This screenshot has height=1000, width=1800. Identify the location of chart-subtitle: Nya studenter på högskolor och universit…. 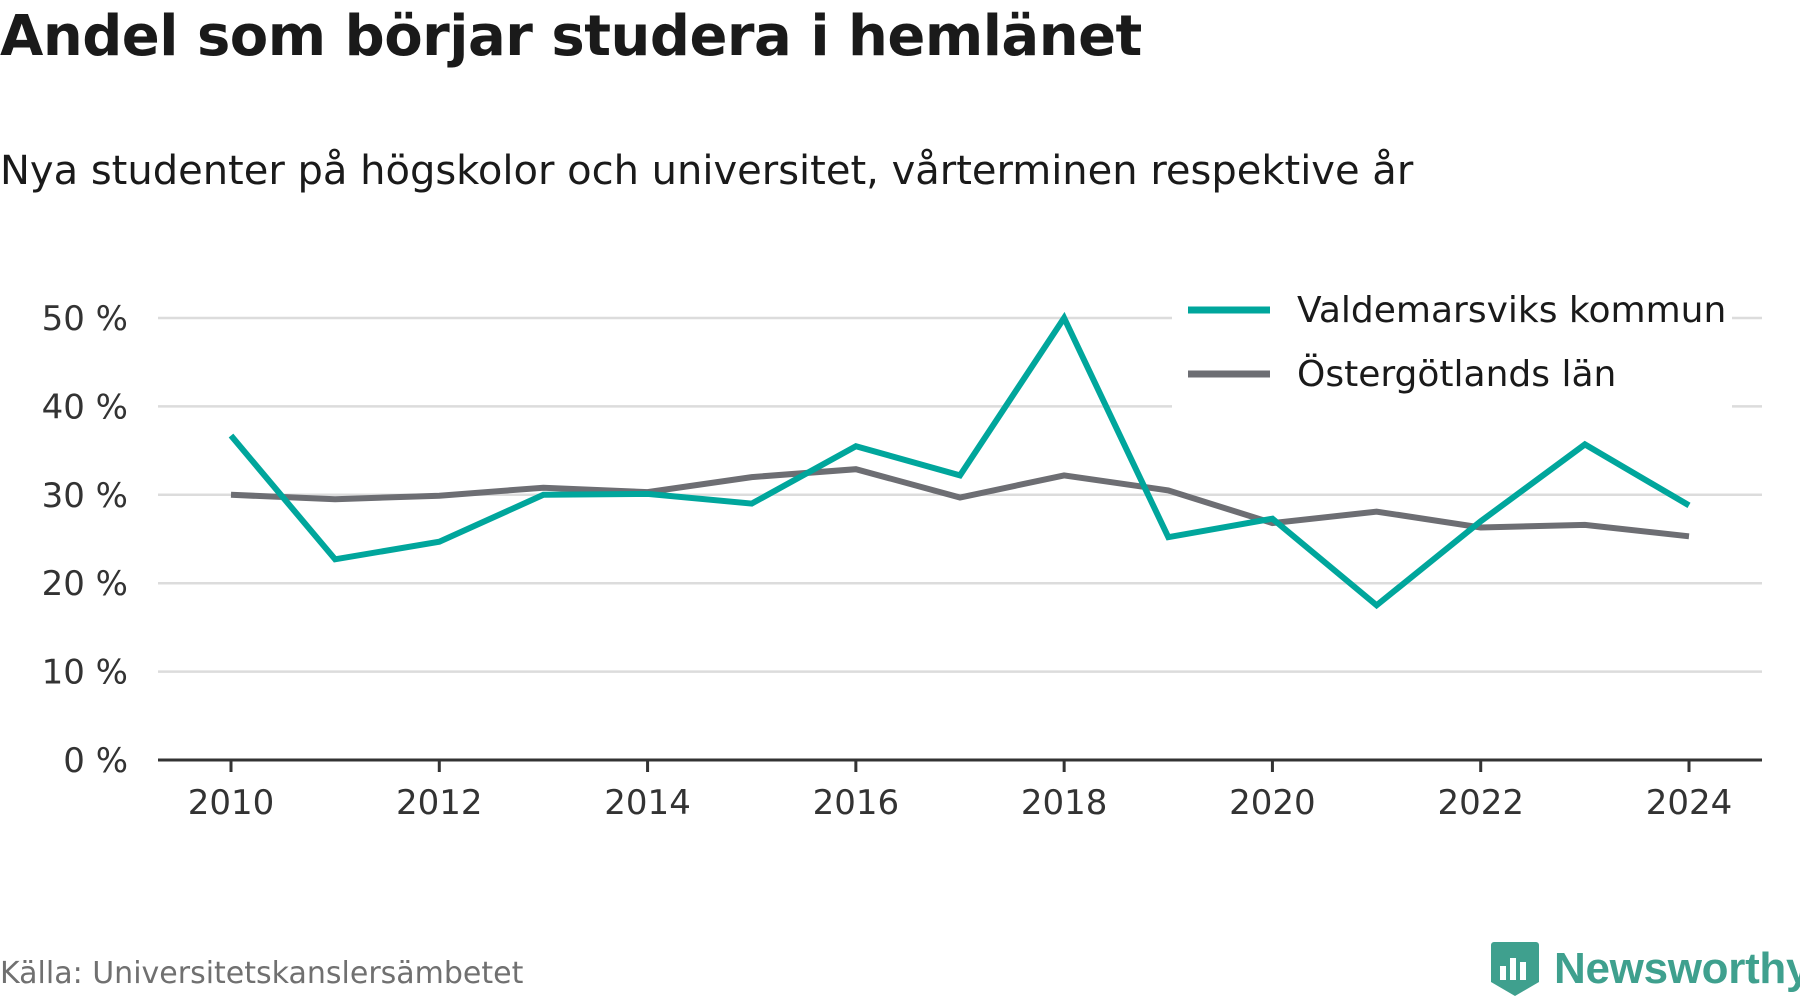
(707, 171).